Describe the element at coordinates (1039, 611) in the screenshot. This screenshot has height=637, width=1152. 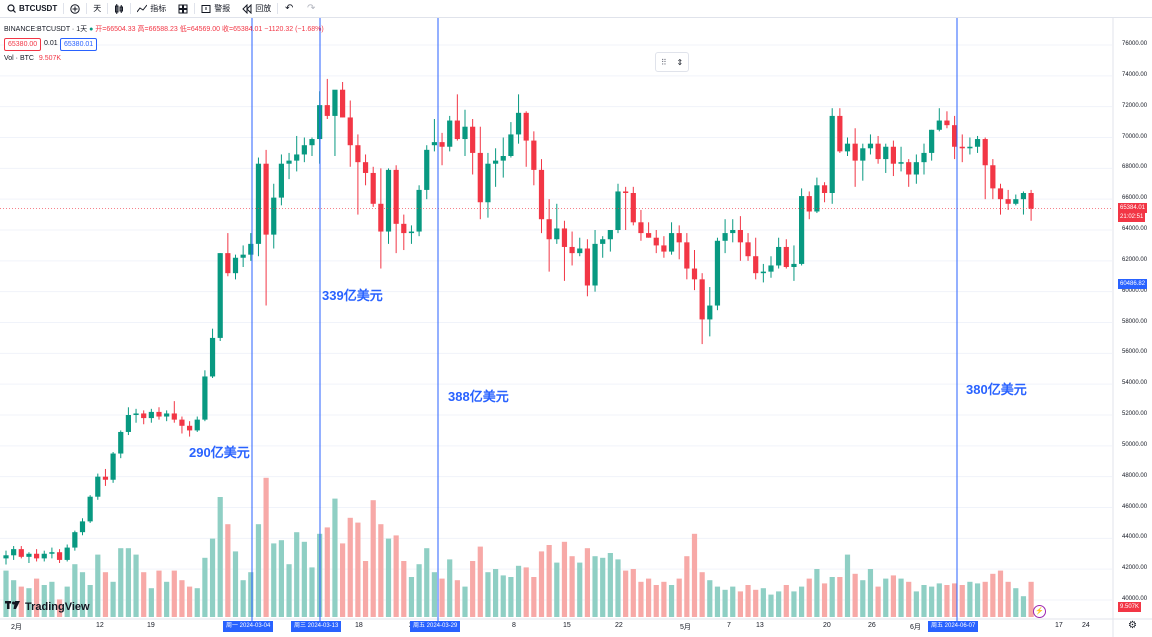
I see `lightning-icon: ⚡` at that location.